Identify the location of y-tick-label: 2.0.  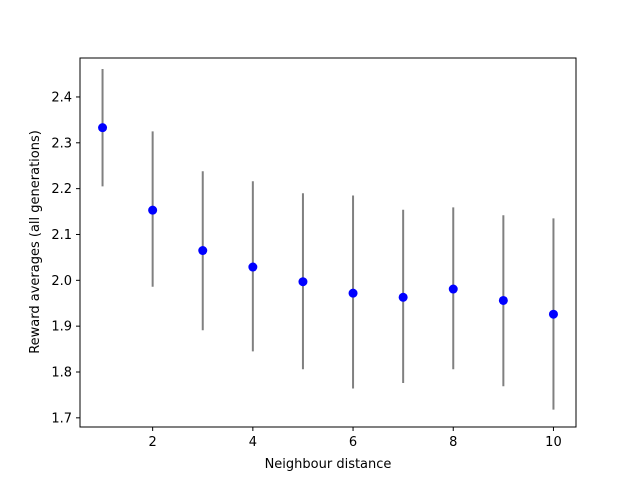
(61, 281).